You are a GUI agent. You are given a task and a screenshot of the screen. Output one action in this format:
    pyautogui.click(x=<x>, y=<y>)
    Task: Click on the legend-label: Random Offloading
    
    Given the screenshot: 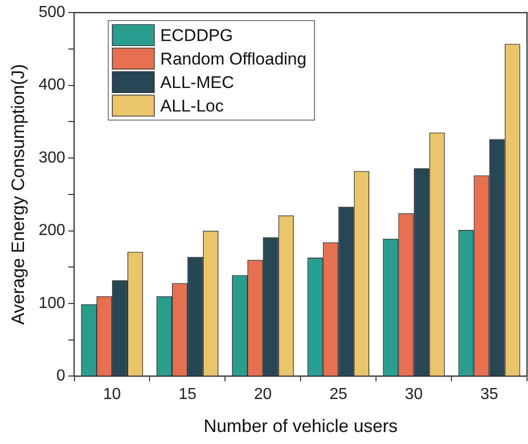 What is the action you would take?
    pyautogui.click(x=233, y=58)
    